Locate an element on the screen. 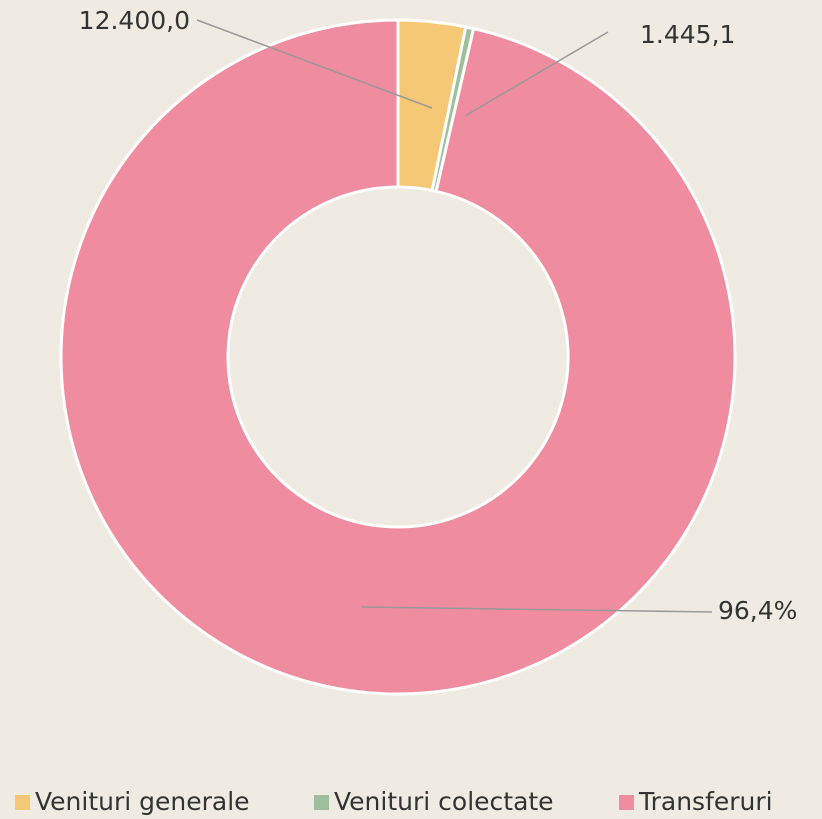 The height and width of the screenshot is (819, 822). legend-label: Venituri colectate is located at coordinates (444, 801).